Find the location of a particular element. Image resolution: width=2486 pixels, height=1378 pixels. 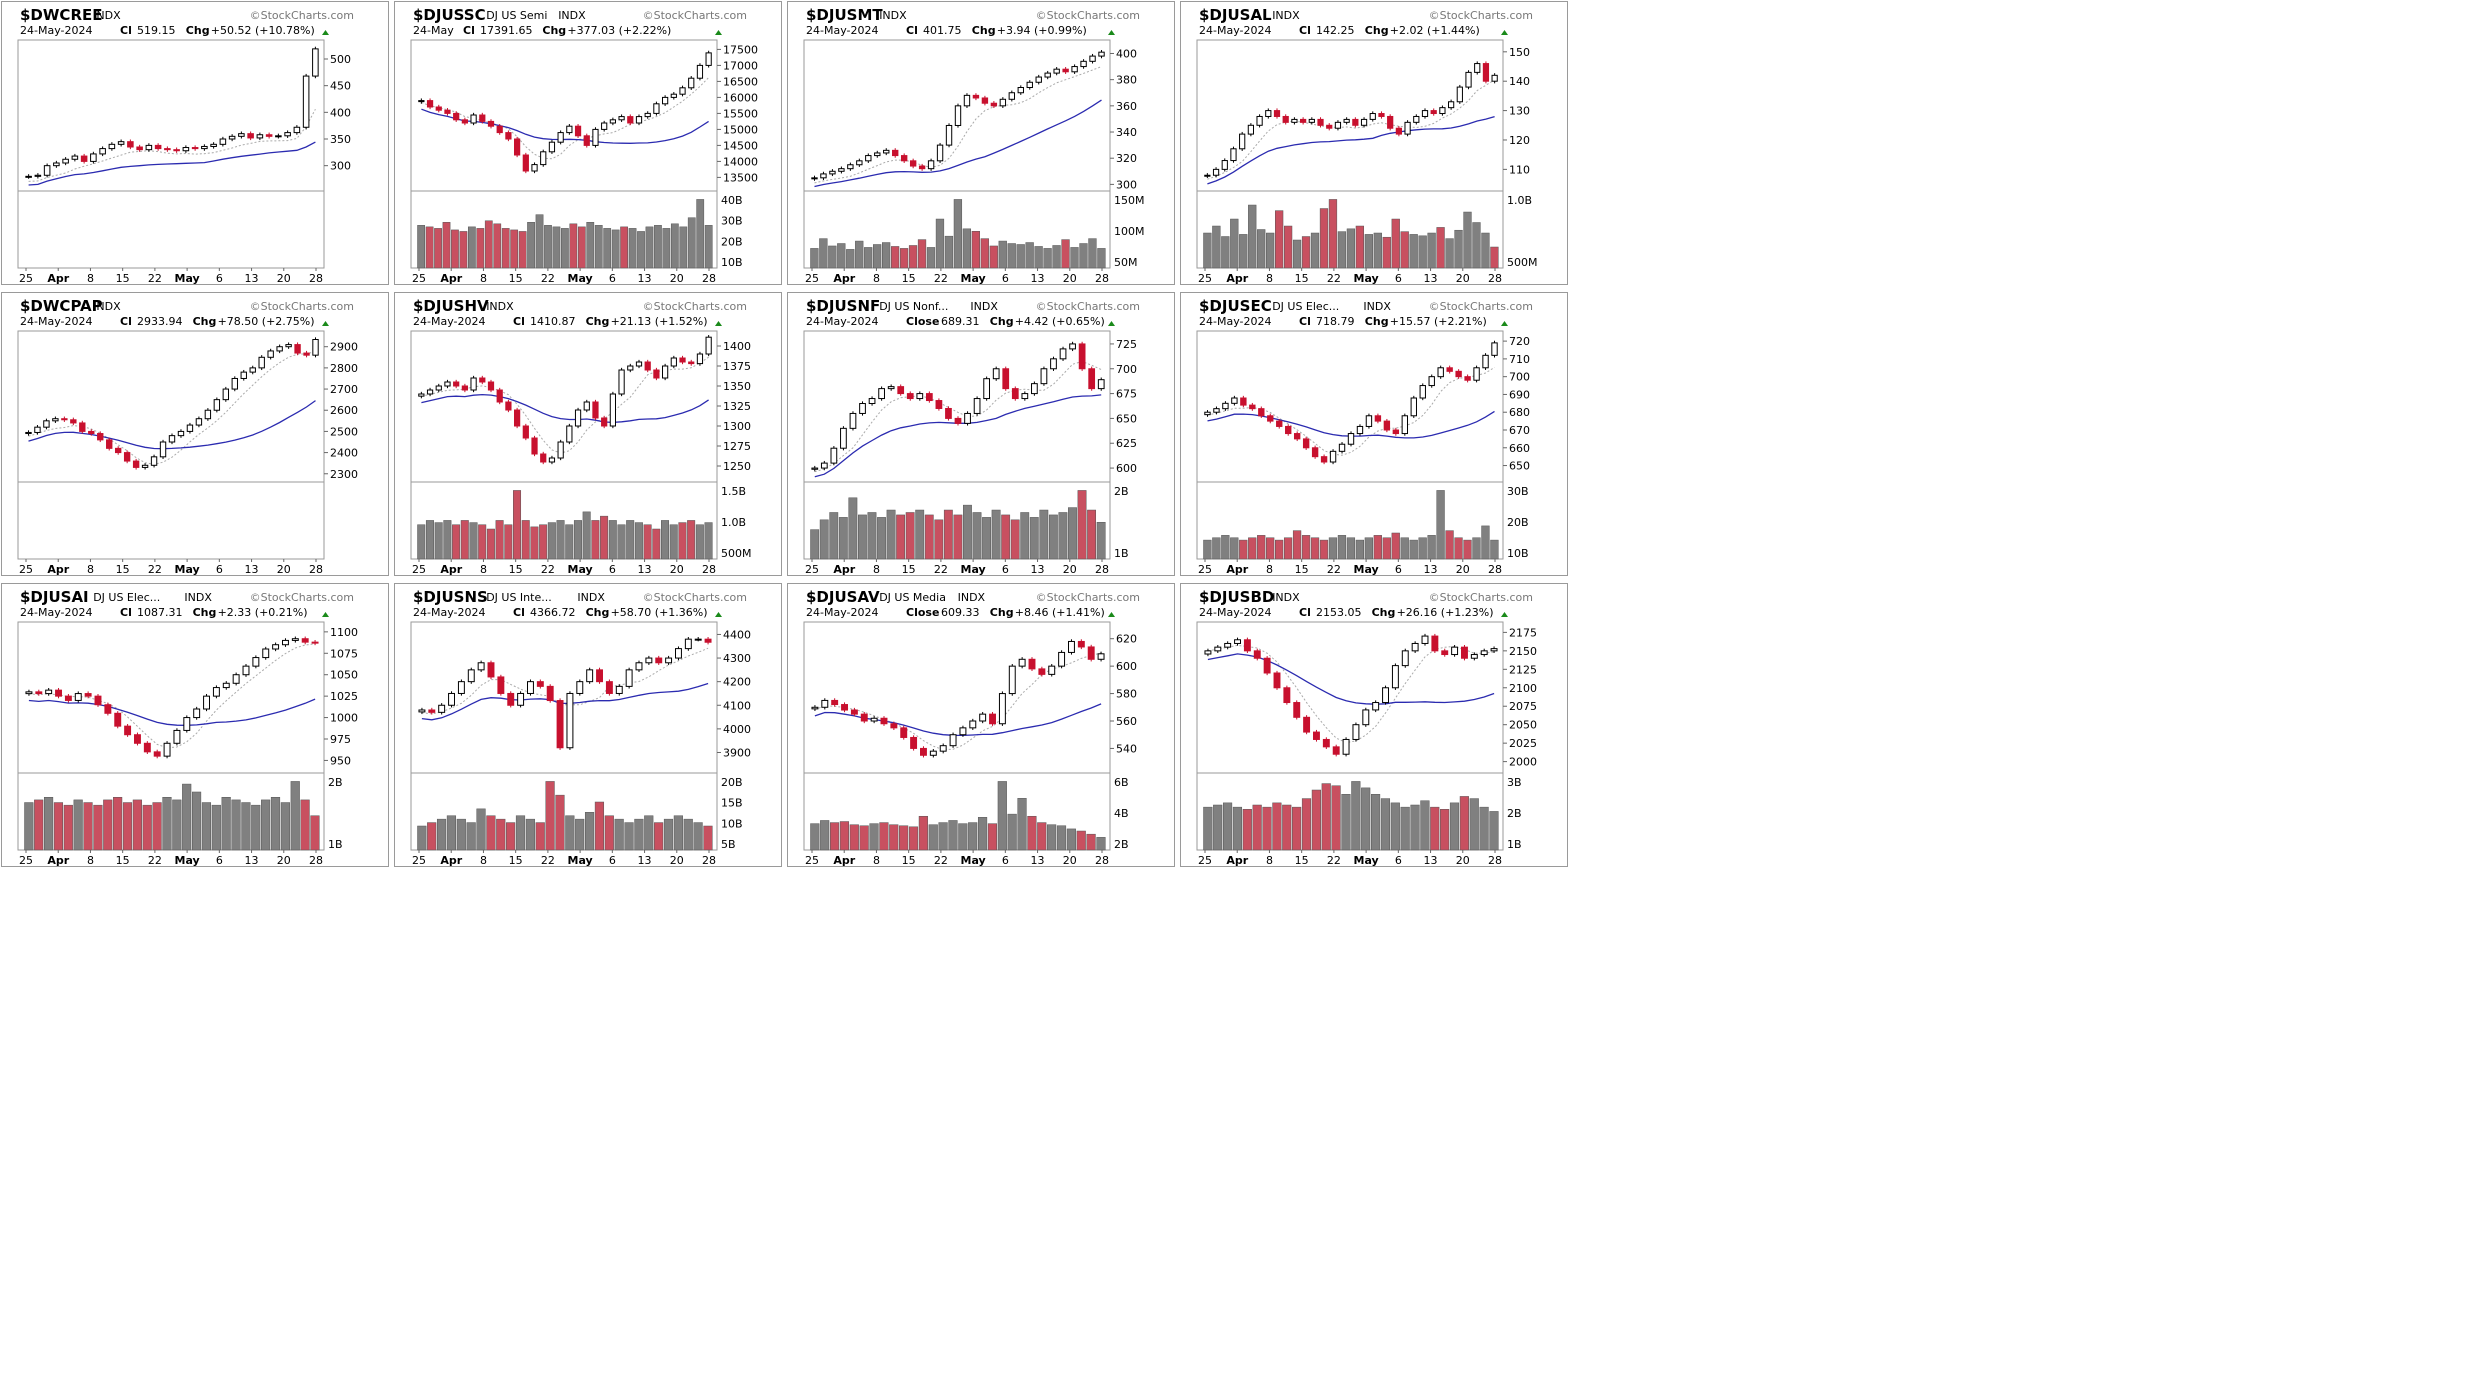

watermark: ©StockCharts.com is located at coordinates (302, 15).